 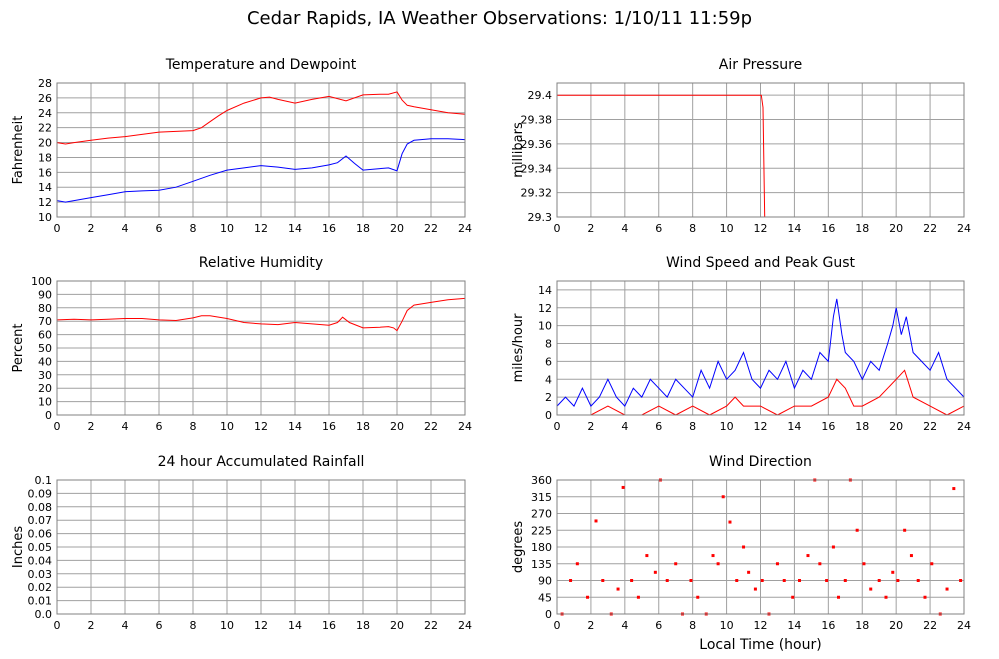 What do you see at coordinates (545, 326) in the screenshot?
I see `y-tick-label: 10` at bounding box center [545, 326].